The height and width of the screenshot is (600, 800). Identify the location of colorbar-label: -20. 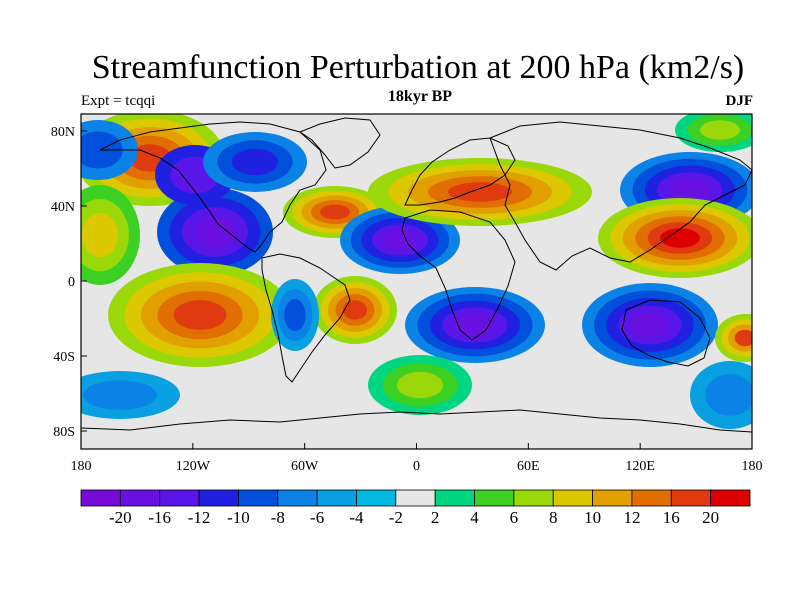
(120, 517).